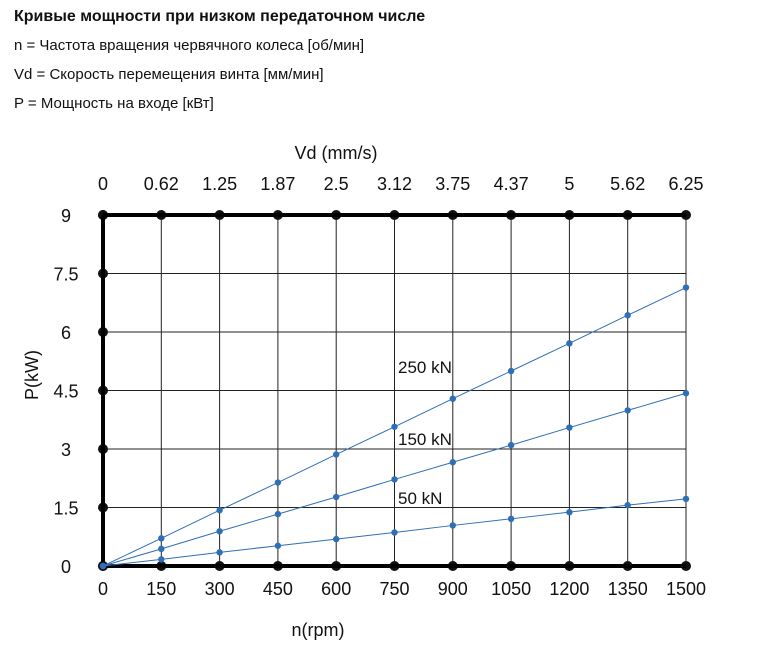  What do you see at coordinates (685, 184) in the screenshot?
I see `x2-tick-label: 6.25` at bounding box center [685, 184].